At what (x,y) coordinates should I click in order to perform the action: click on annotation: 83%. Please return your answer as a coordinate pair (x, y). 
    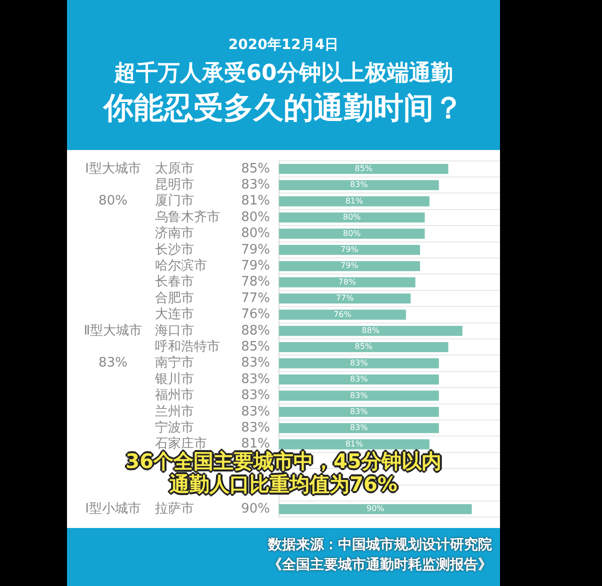
    Looking at the image, I should click on (359, 363).